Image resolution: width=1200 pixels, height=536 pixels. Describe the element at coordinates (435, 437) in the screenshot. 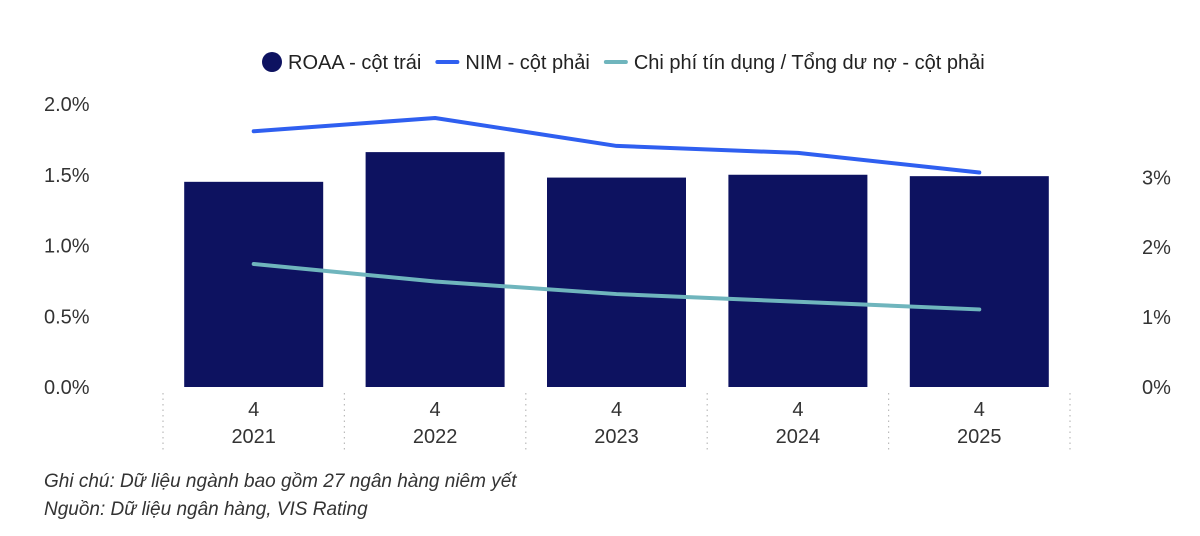

I see `x-tick-year: 2022` at that location.